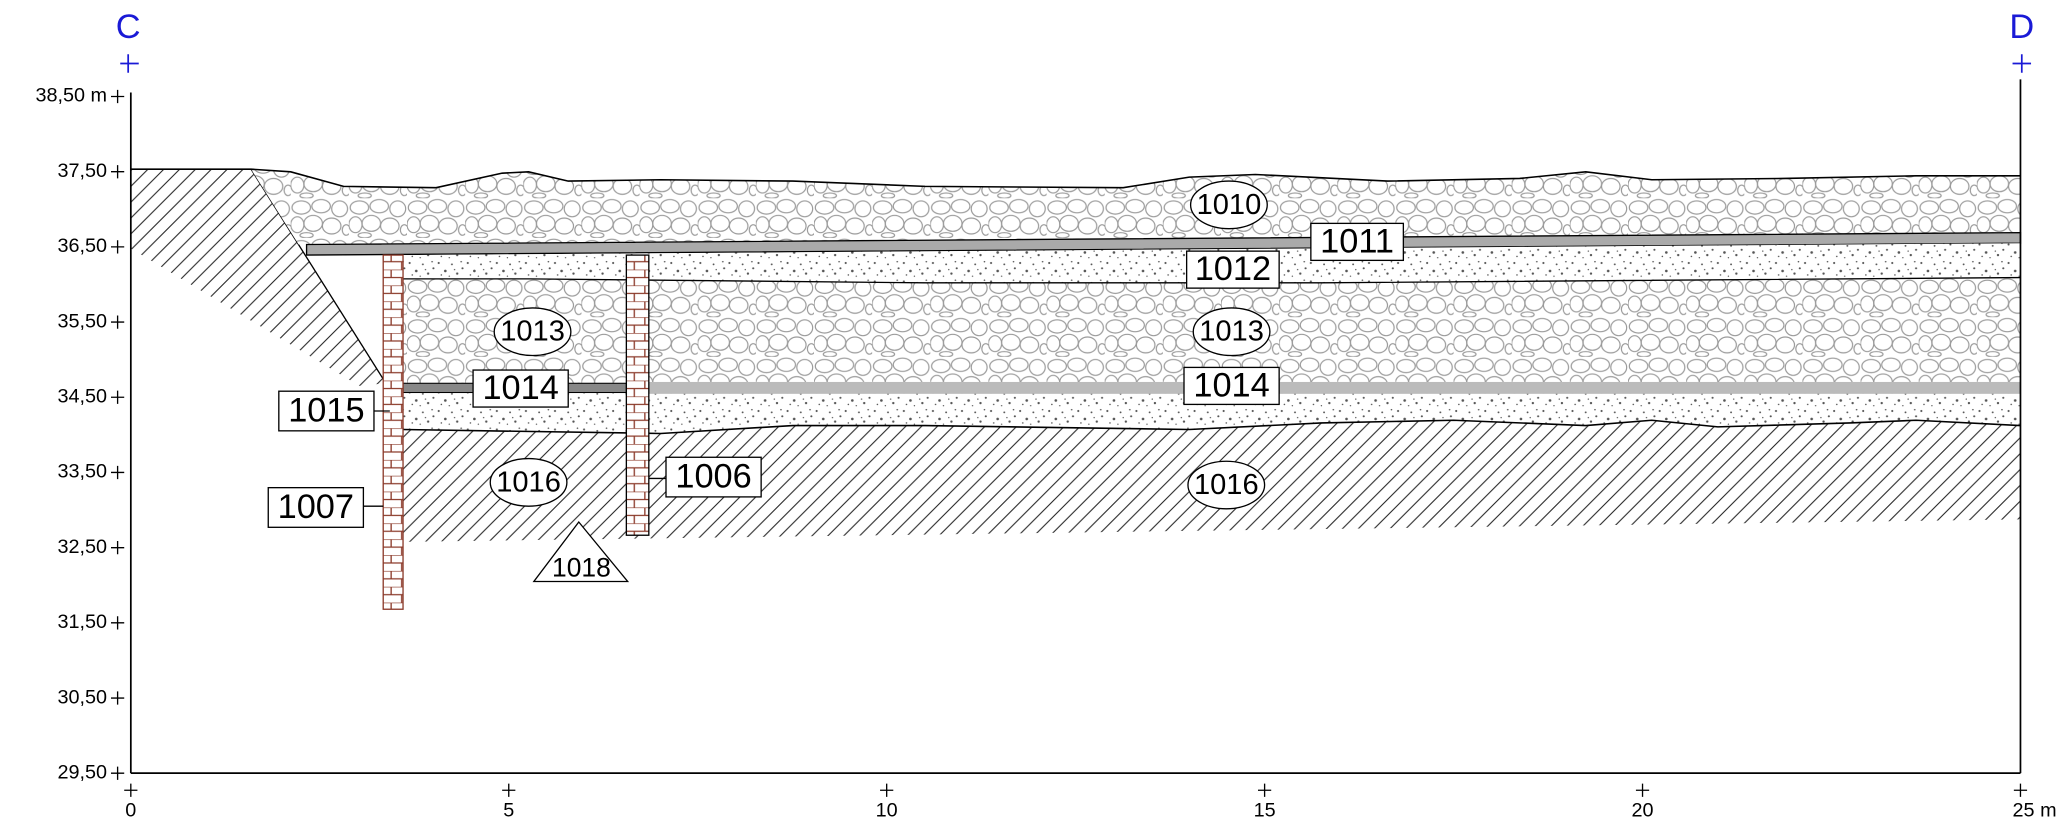  I want to click on x-tick-label: 0, so click(130, 811).